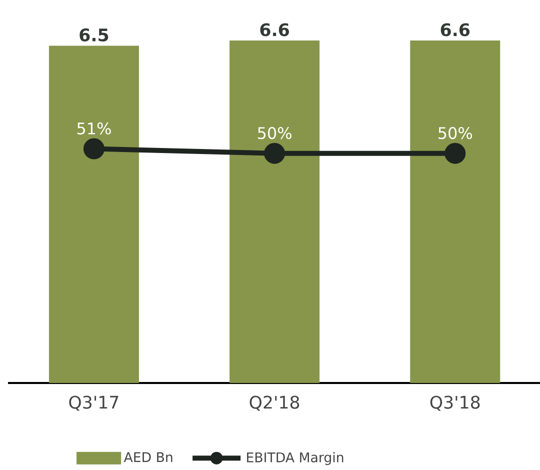  What do you see at coordinates (94, 35) in the screenshot?
I see `data-label: 6.5` at bounding box center [94, 35].